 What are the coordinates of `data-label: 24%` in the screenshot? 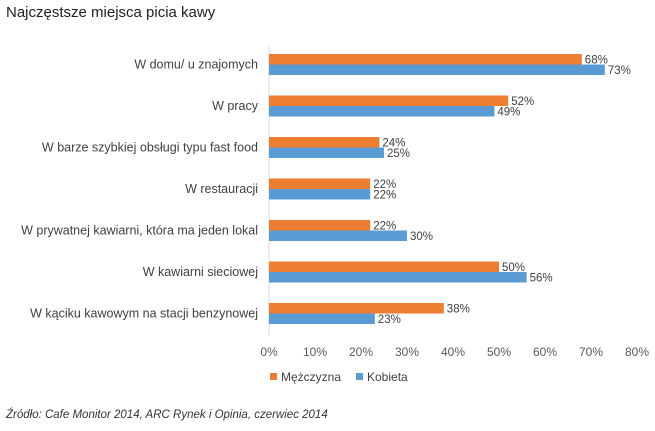 It's located at (393, 144).